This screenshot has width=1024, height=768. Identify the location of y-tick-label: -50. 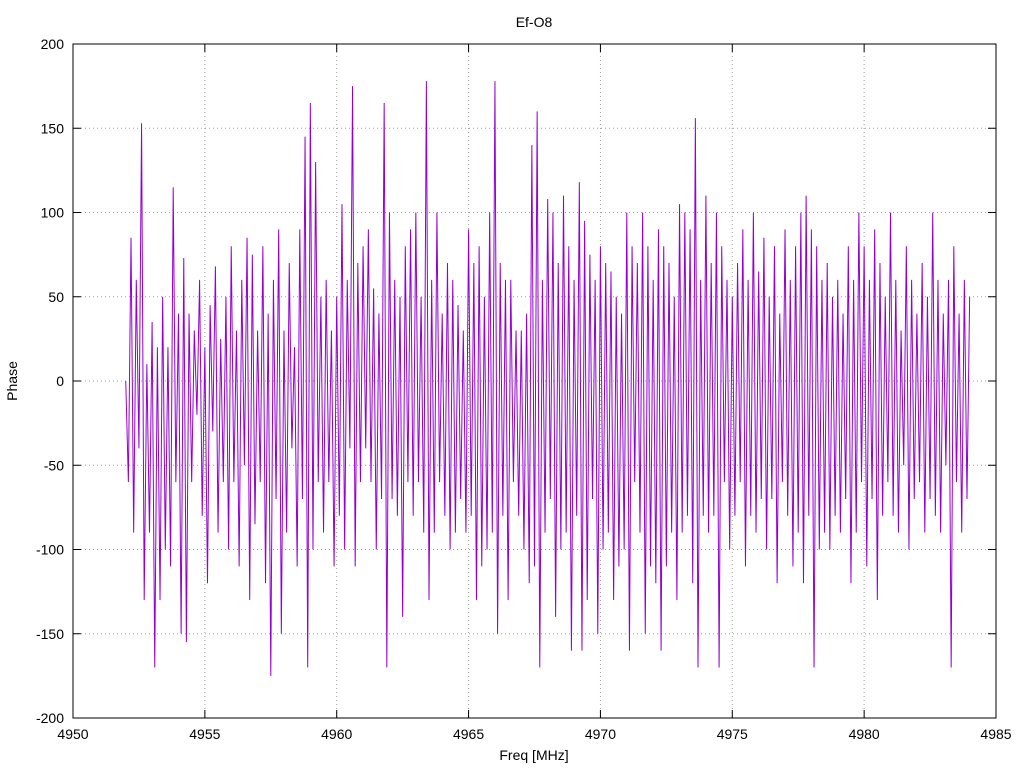
(54, 465).